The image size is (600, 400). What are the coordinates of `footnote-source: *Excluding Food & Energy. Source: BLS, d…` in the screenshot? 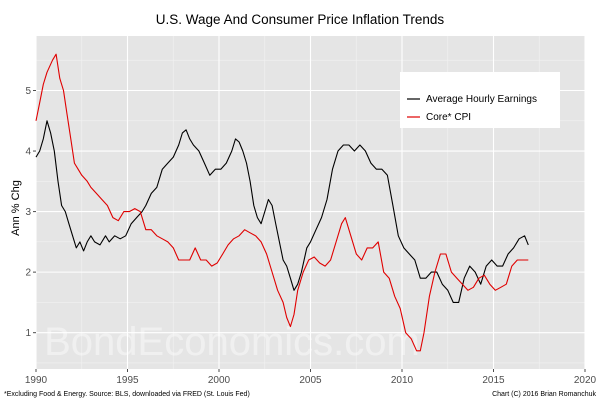 It's located at (127, 394).